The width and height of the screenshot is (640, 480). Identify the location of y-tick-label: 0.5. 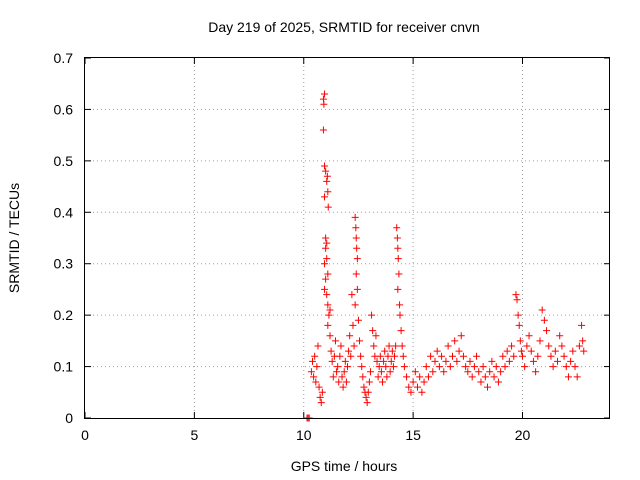
(64, 161).